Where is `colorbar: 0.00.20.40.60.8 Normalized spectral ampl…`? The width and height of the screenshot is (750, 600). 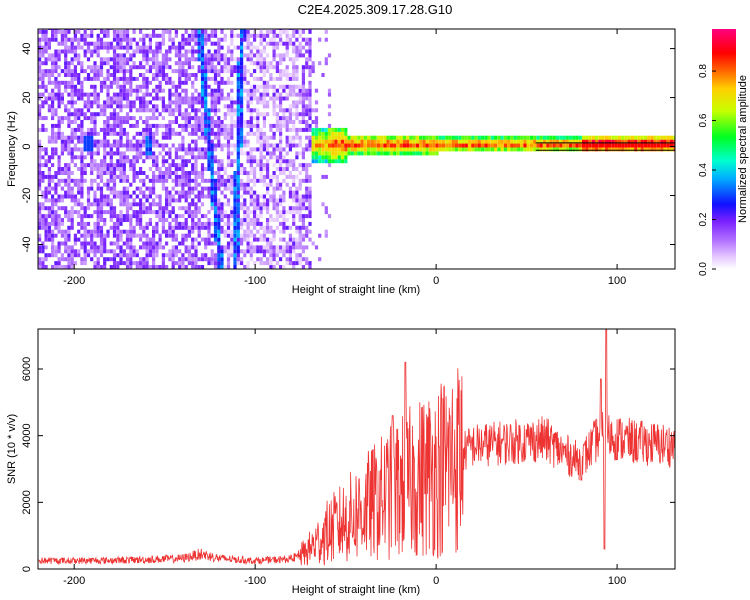
colorbar: 0.00.20.40.60.8 Normalized spectral ampl… is located at coordinates (723, 152).